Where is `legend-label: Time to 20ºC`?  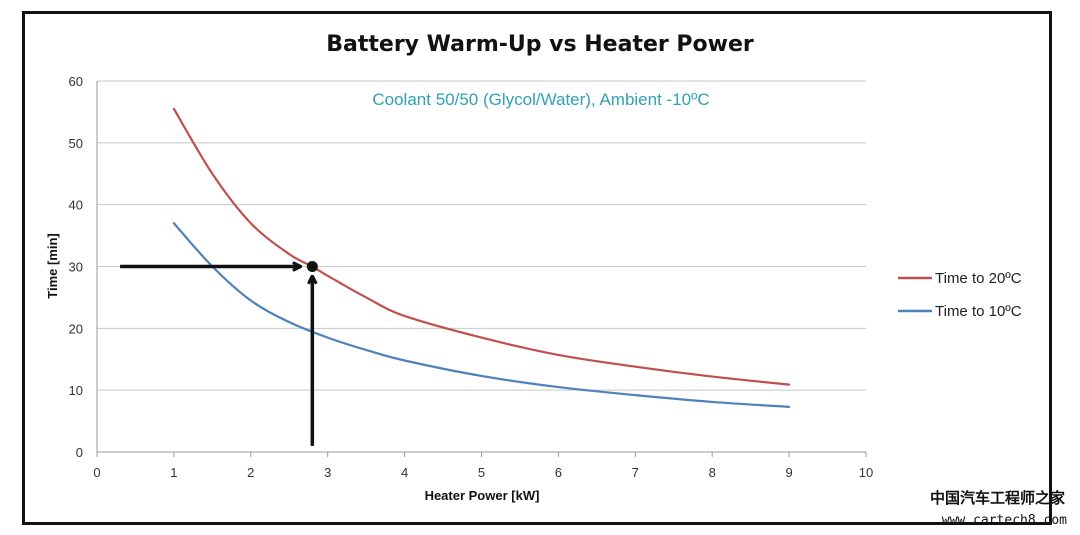 legend-label: Time to 20ºC is located at coordinates (978, 278).